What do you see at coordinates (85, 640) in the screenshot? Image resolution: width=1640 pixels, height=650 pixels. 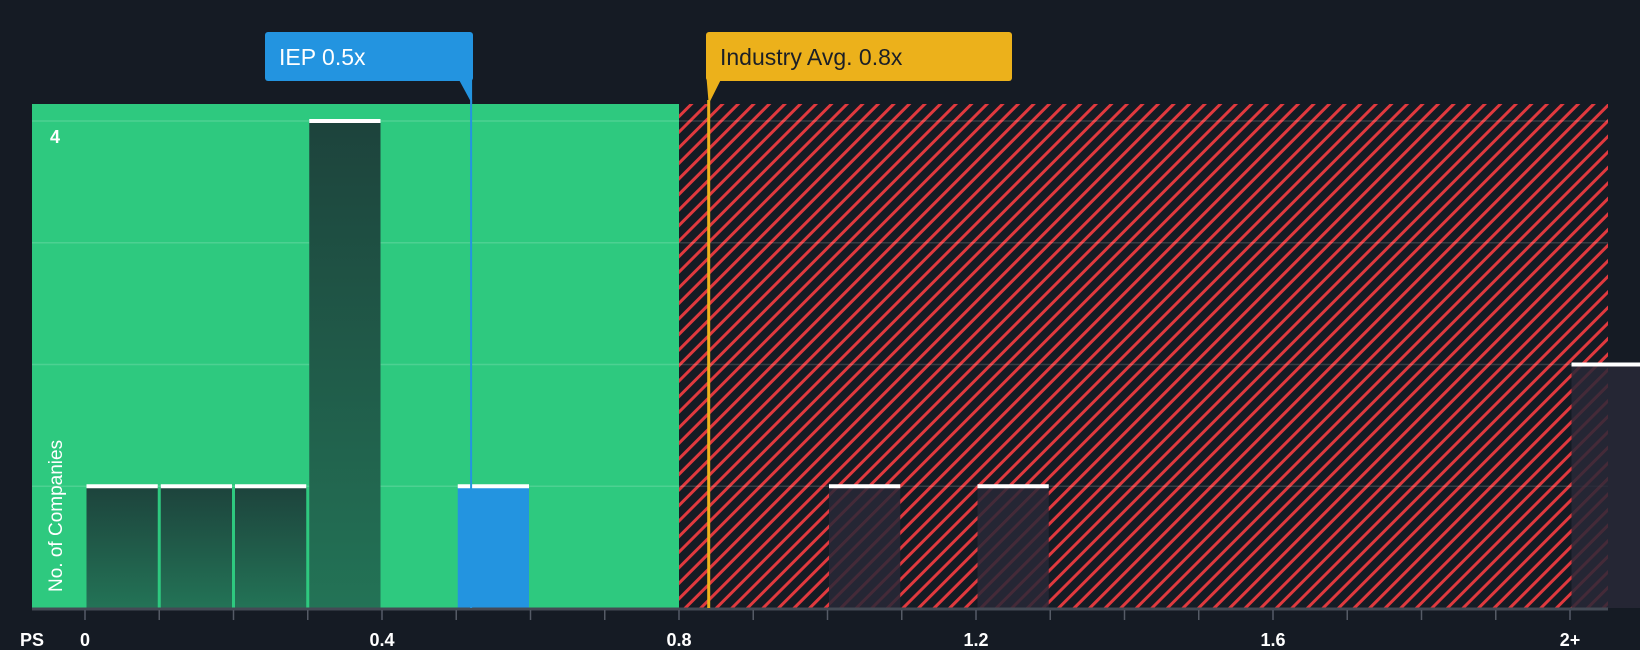 I see `x-tick-label: 0` at bounding box center [85, 640].